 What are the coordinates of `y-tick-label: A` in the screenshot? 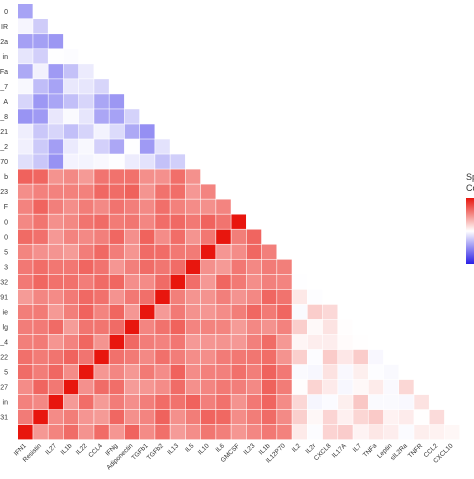 It's located at (5, 102).